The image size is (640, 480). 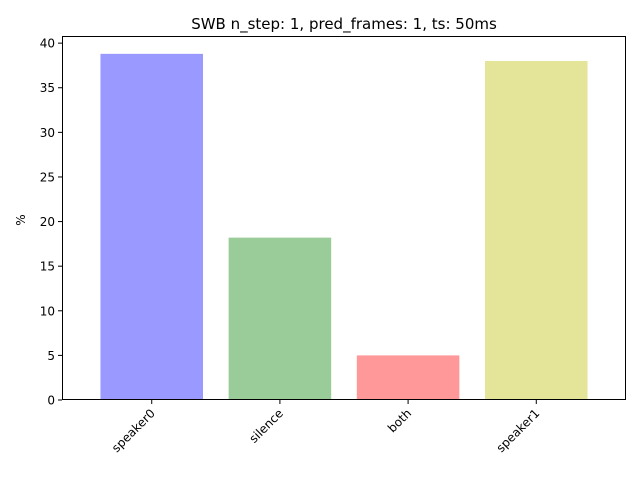 I want to click on bar-speaker0, so click(x=151, y=226).